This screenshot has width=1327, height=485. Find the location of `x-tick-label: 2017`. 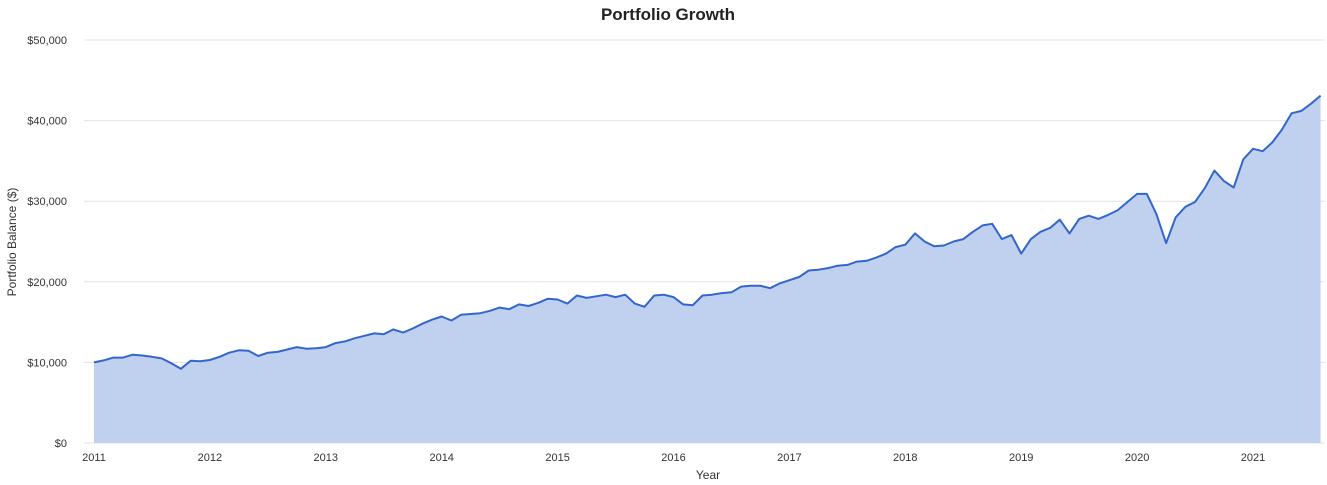

x-tick-label: 2017 is located at coordinates (789, 458).